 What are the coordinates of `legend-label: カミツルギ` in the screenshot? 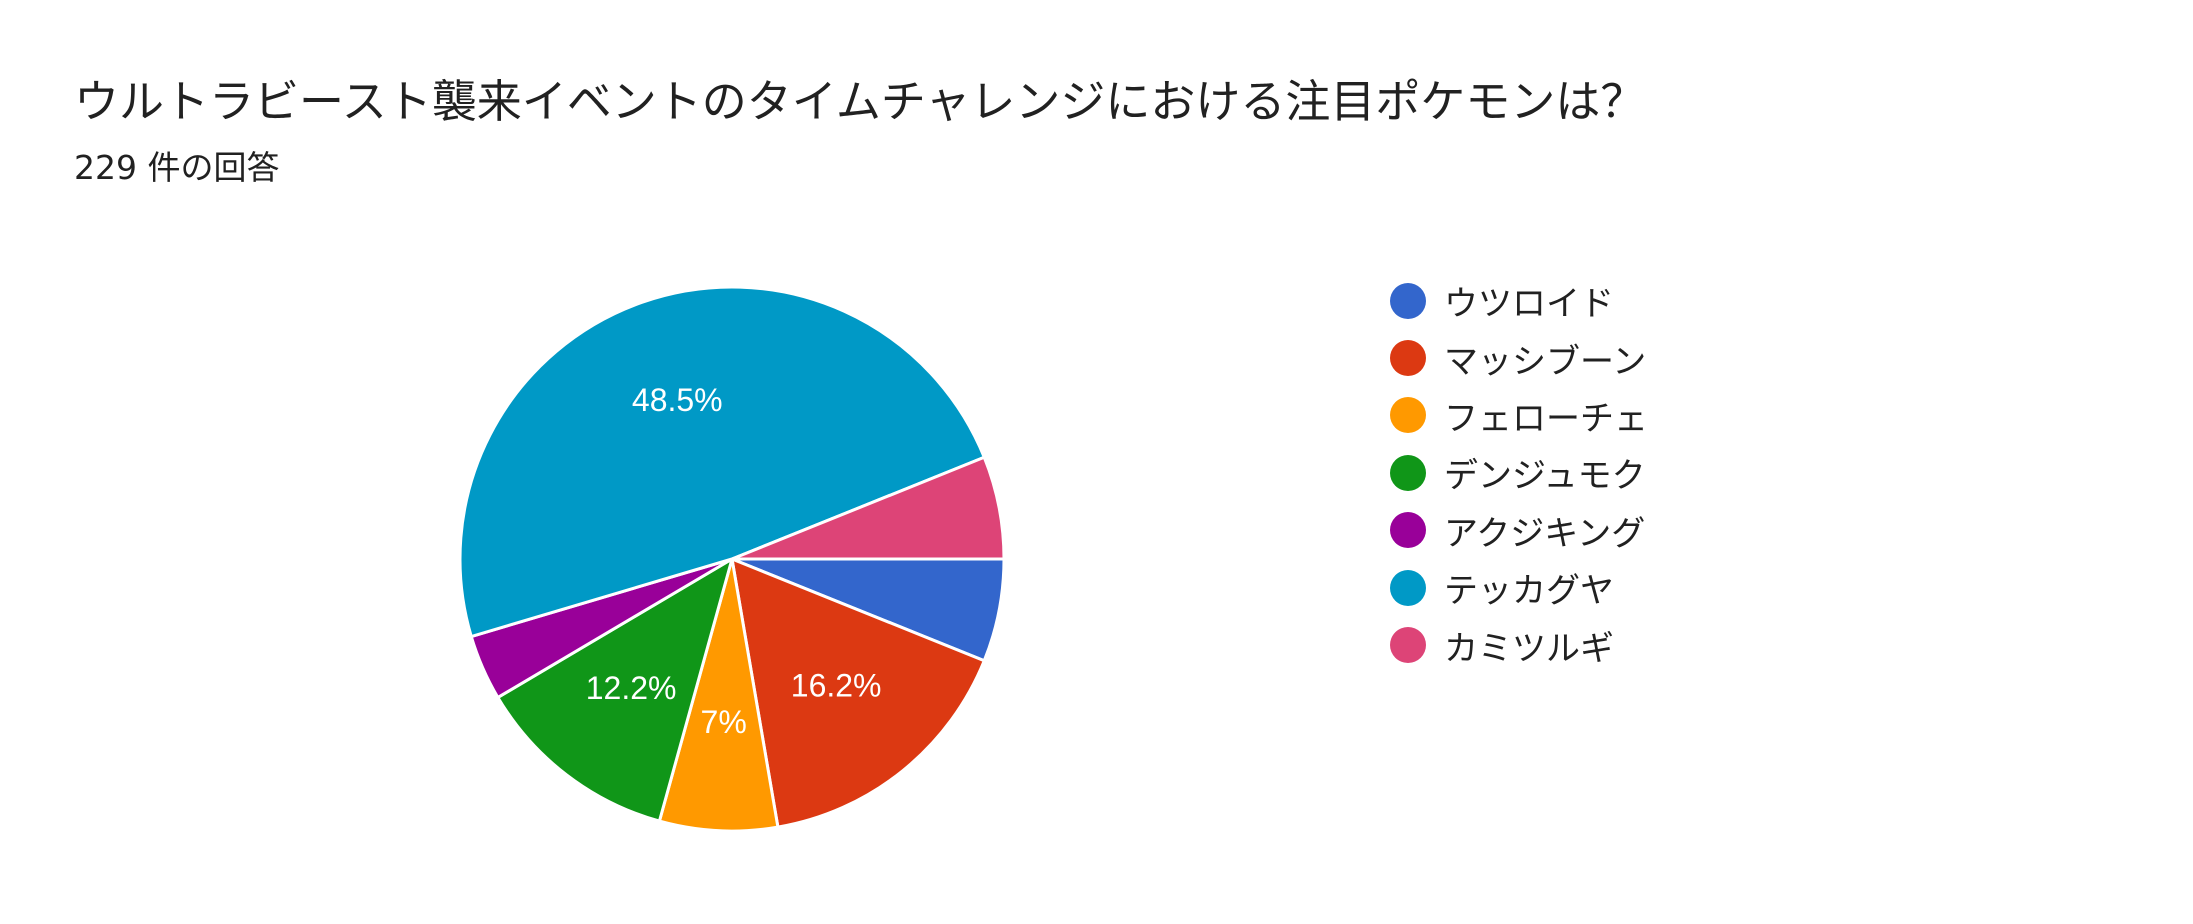 It's located at (1529, 648).